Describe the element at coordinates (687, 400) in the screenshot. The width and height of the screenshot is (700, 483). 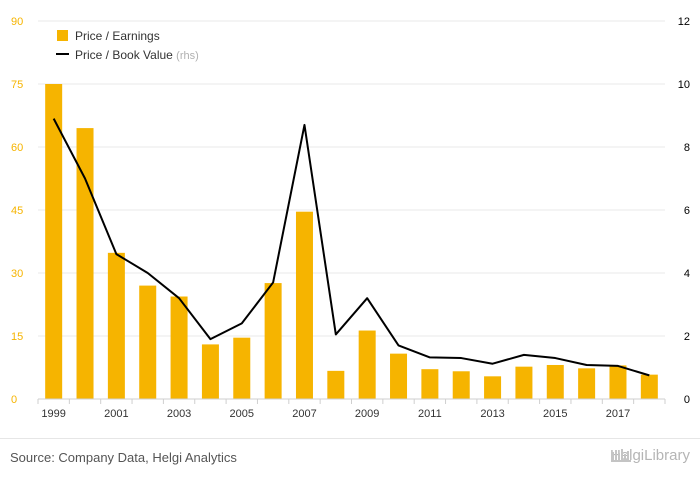
I see `y-right-tick-label: 0` at that location.